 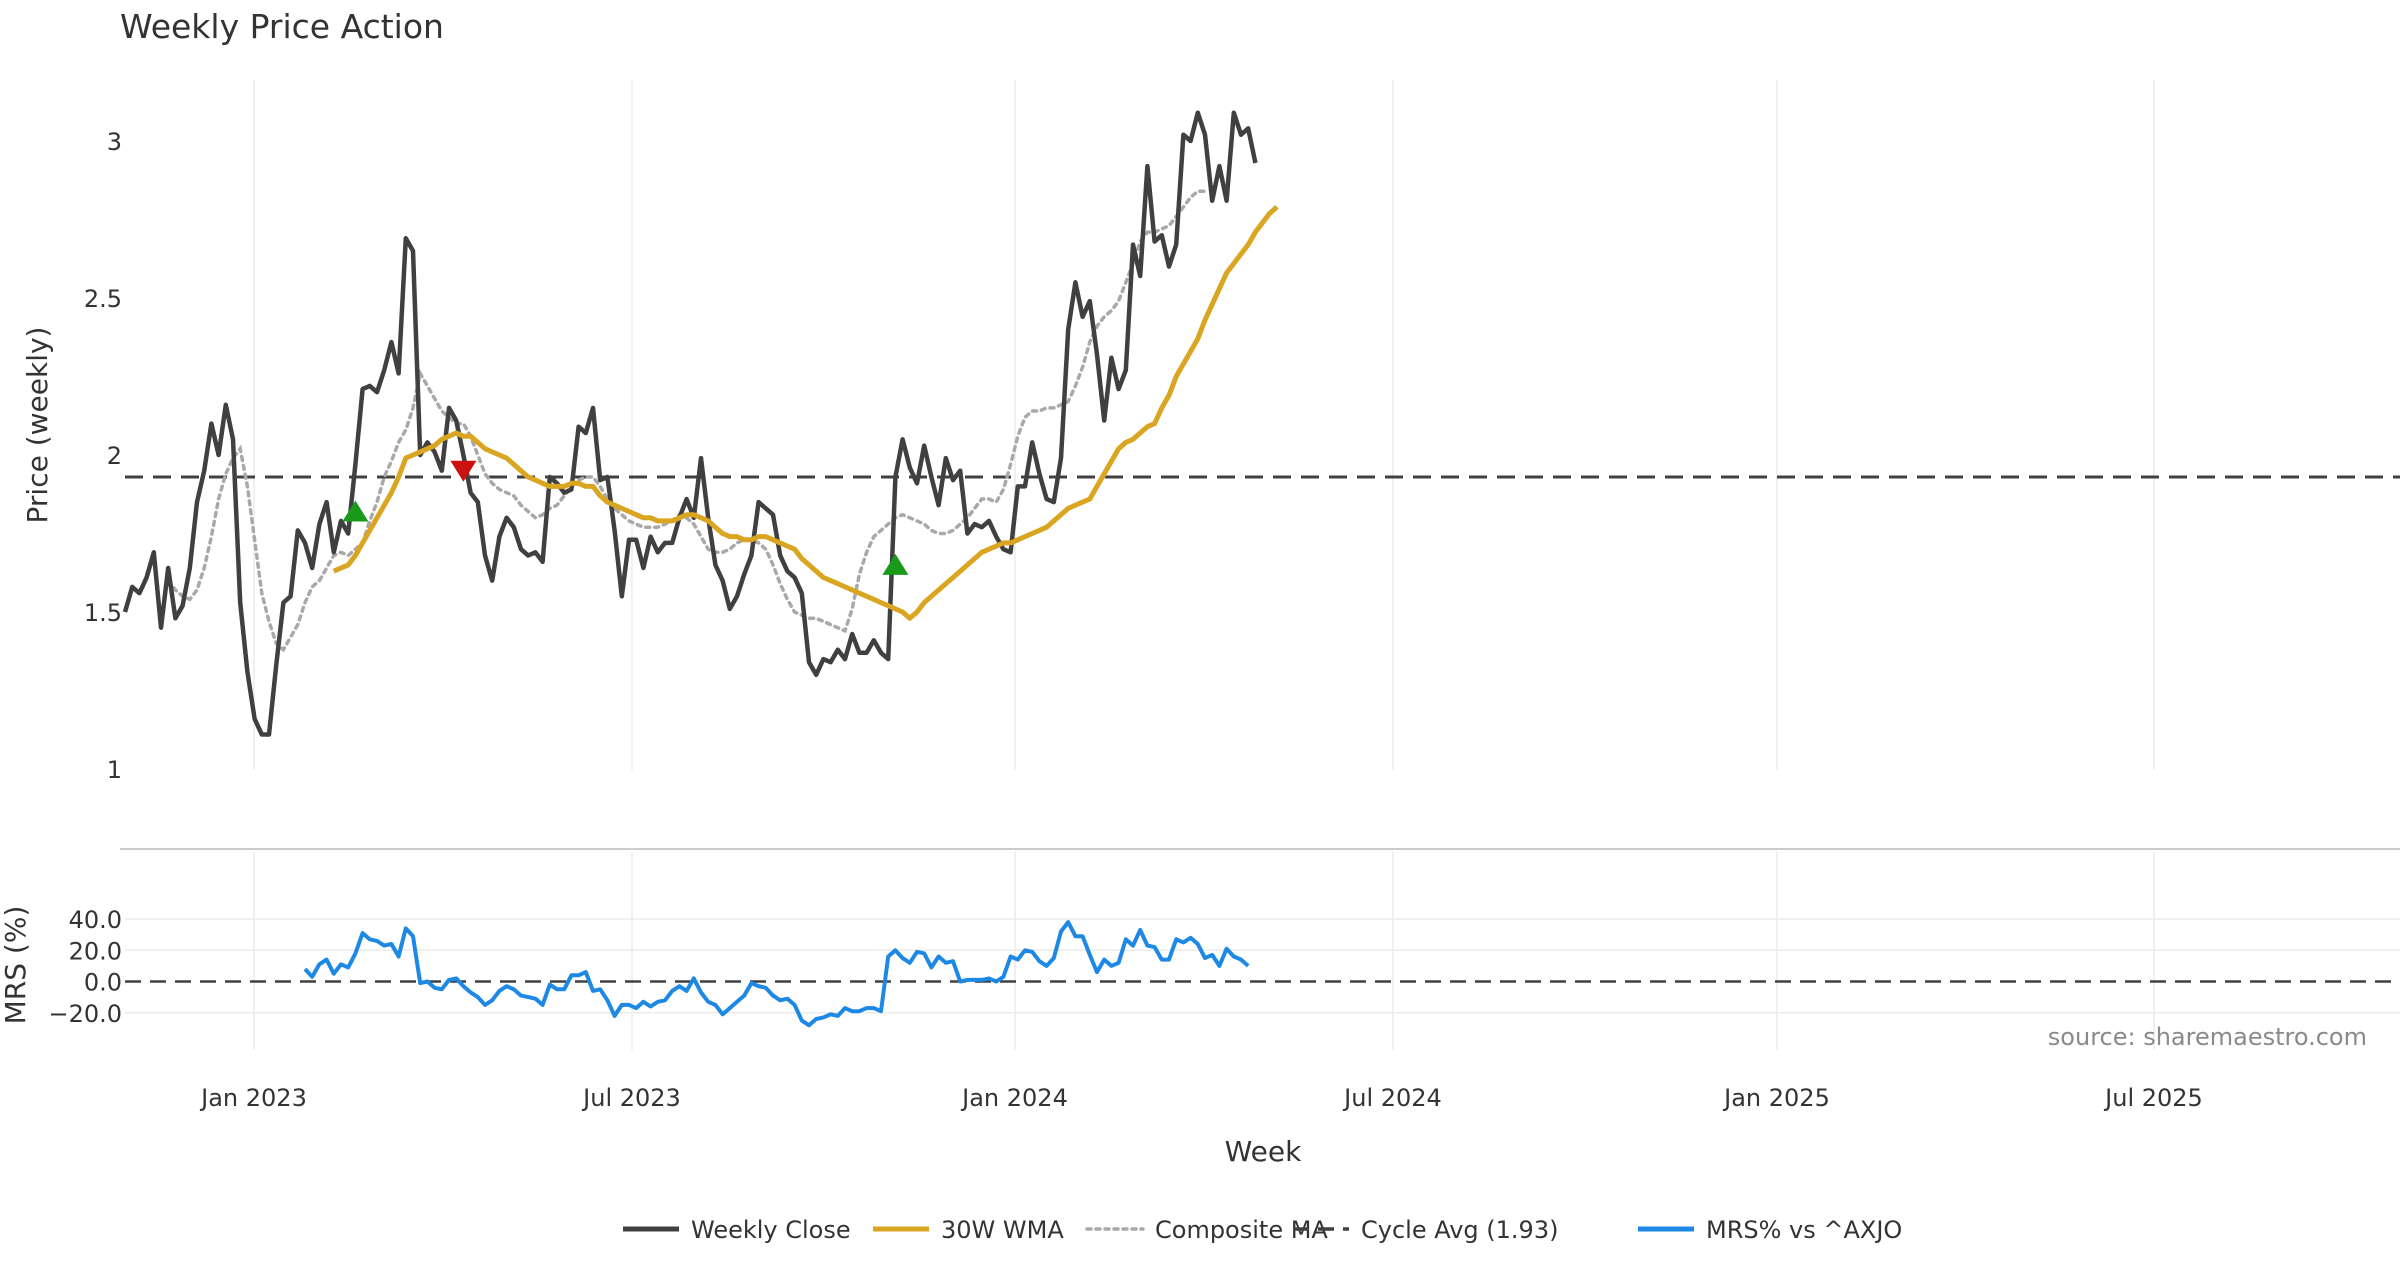 I want to click on x-tick-label: Jan 2025, so click(x=1776, y=1098).